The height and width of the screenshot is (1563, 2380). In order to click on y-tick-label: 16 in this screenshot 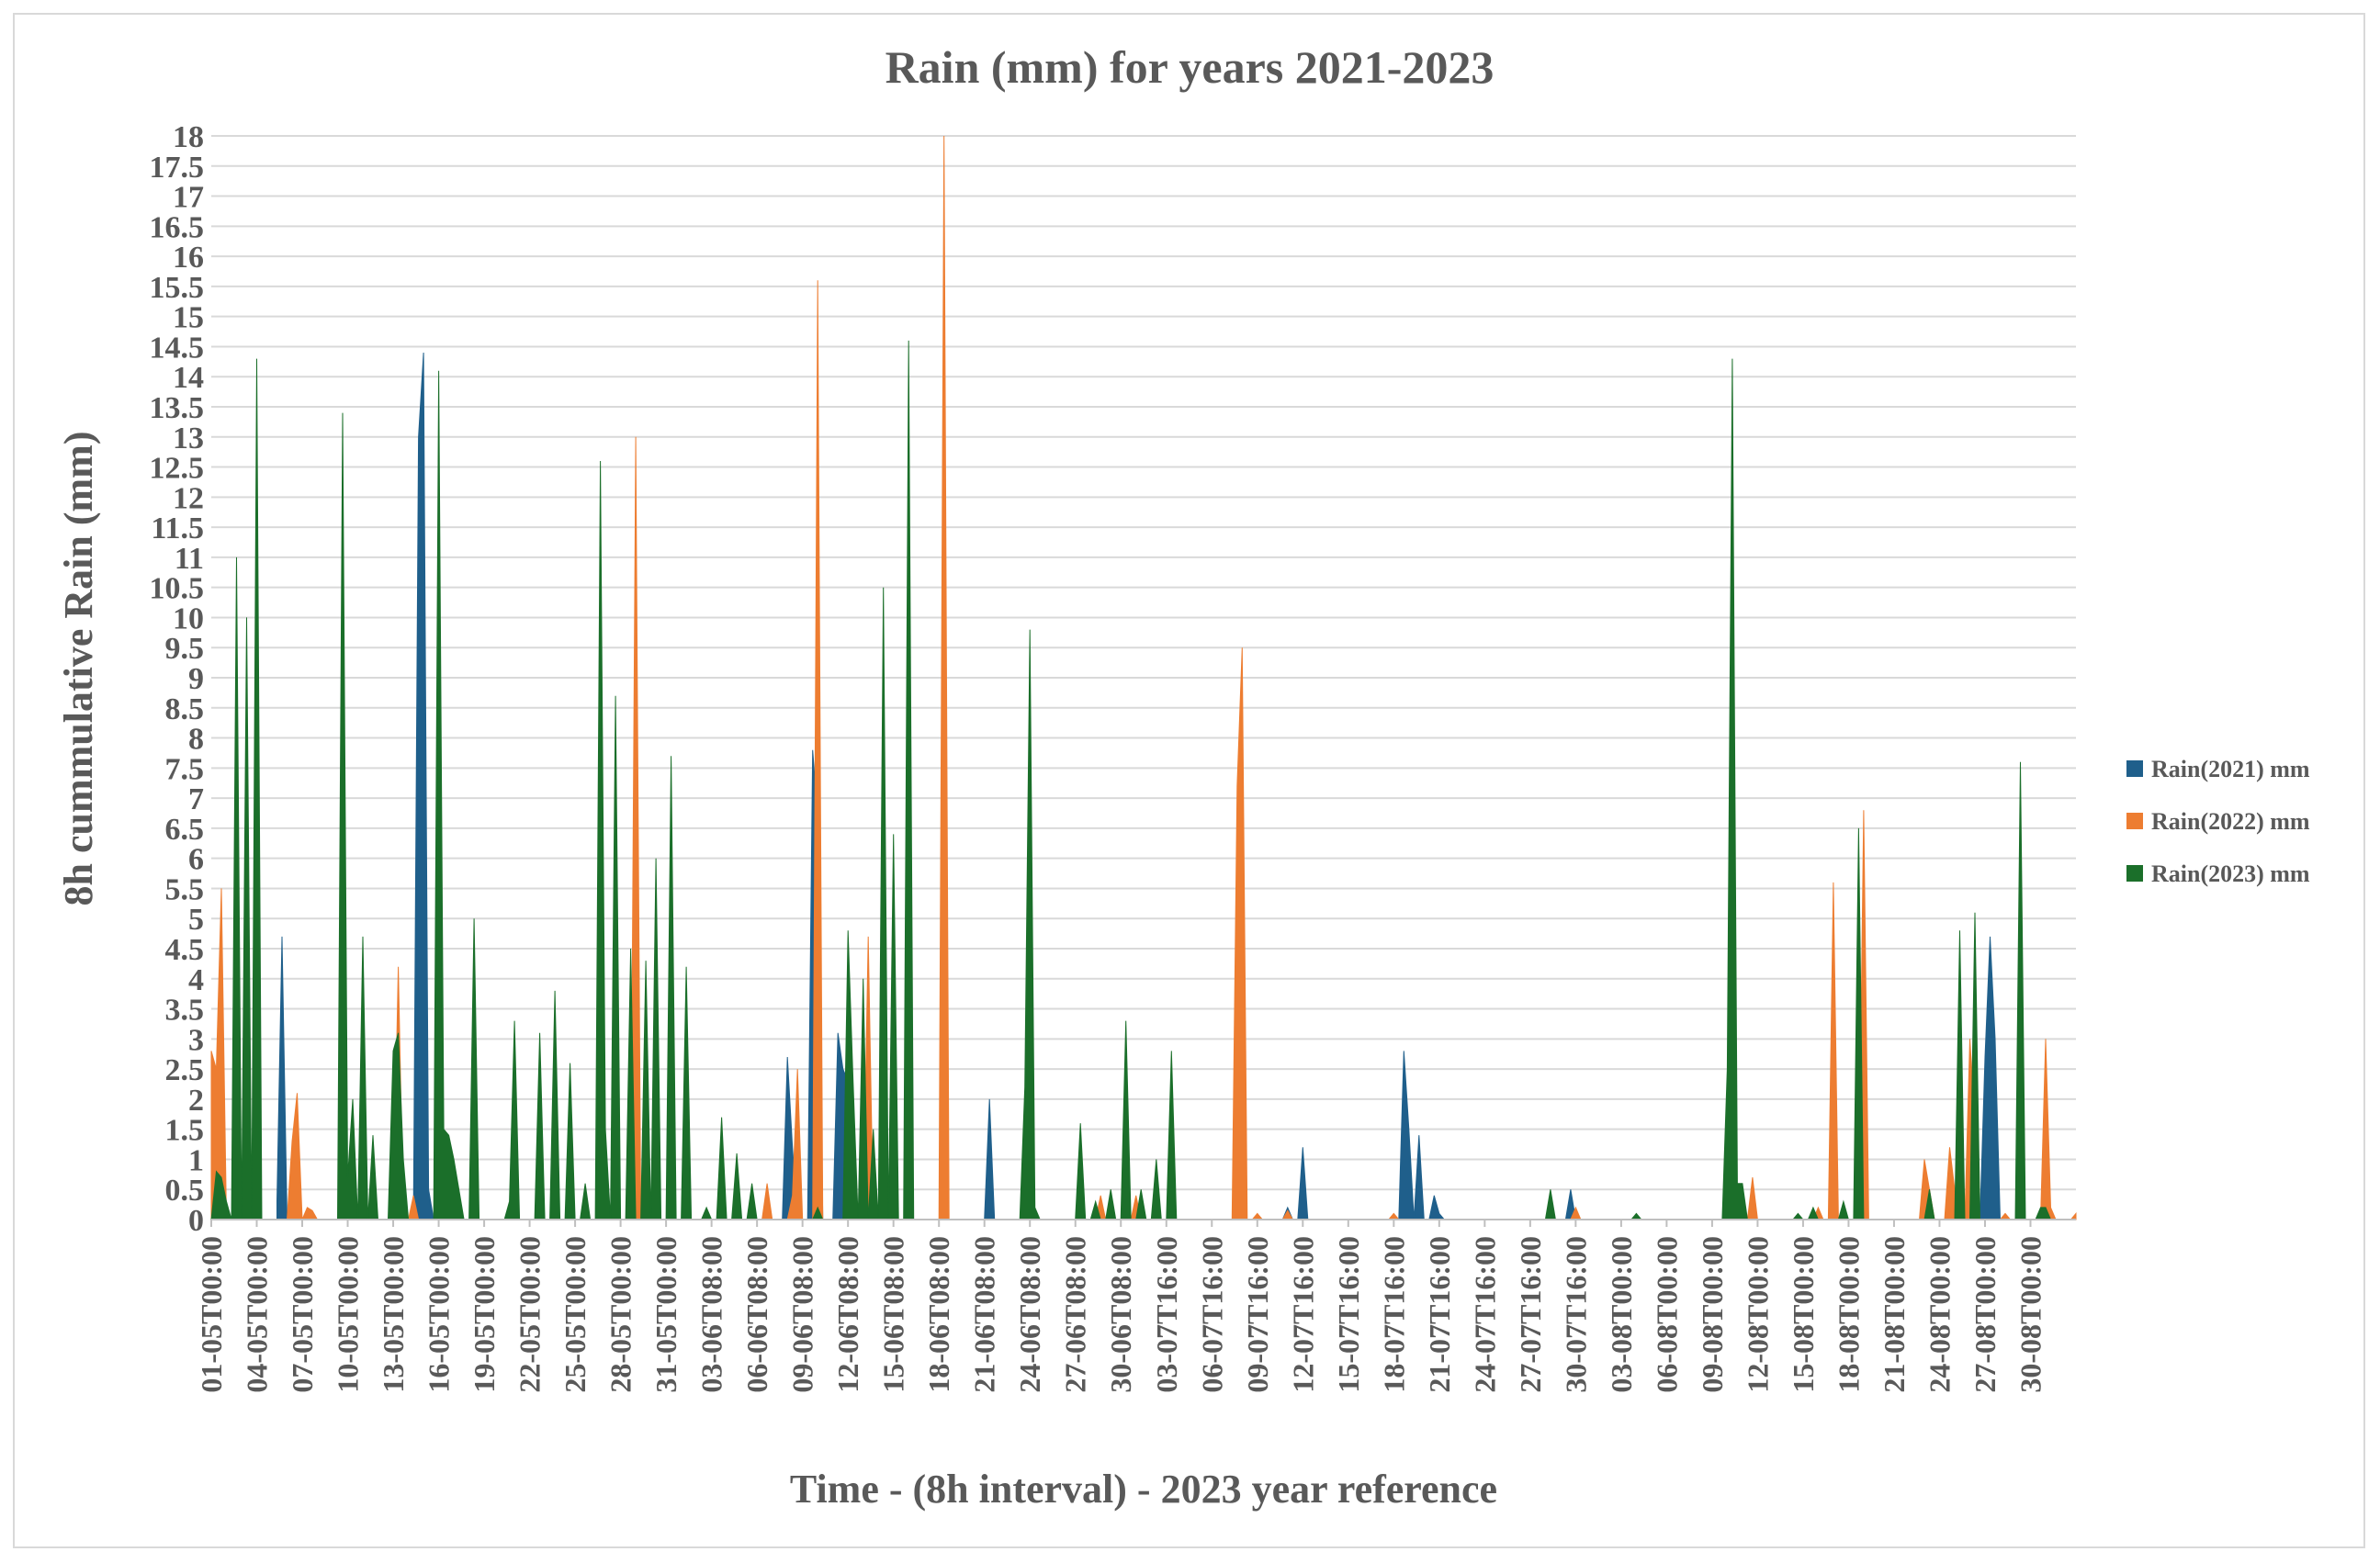, I will do `click(188, 258)`.